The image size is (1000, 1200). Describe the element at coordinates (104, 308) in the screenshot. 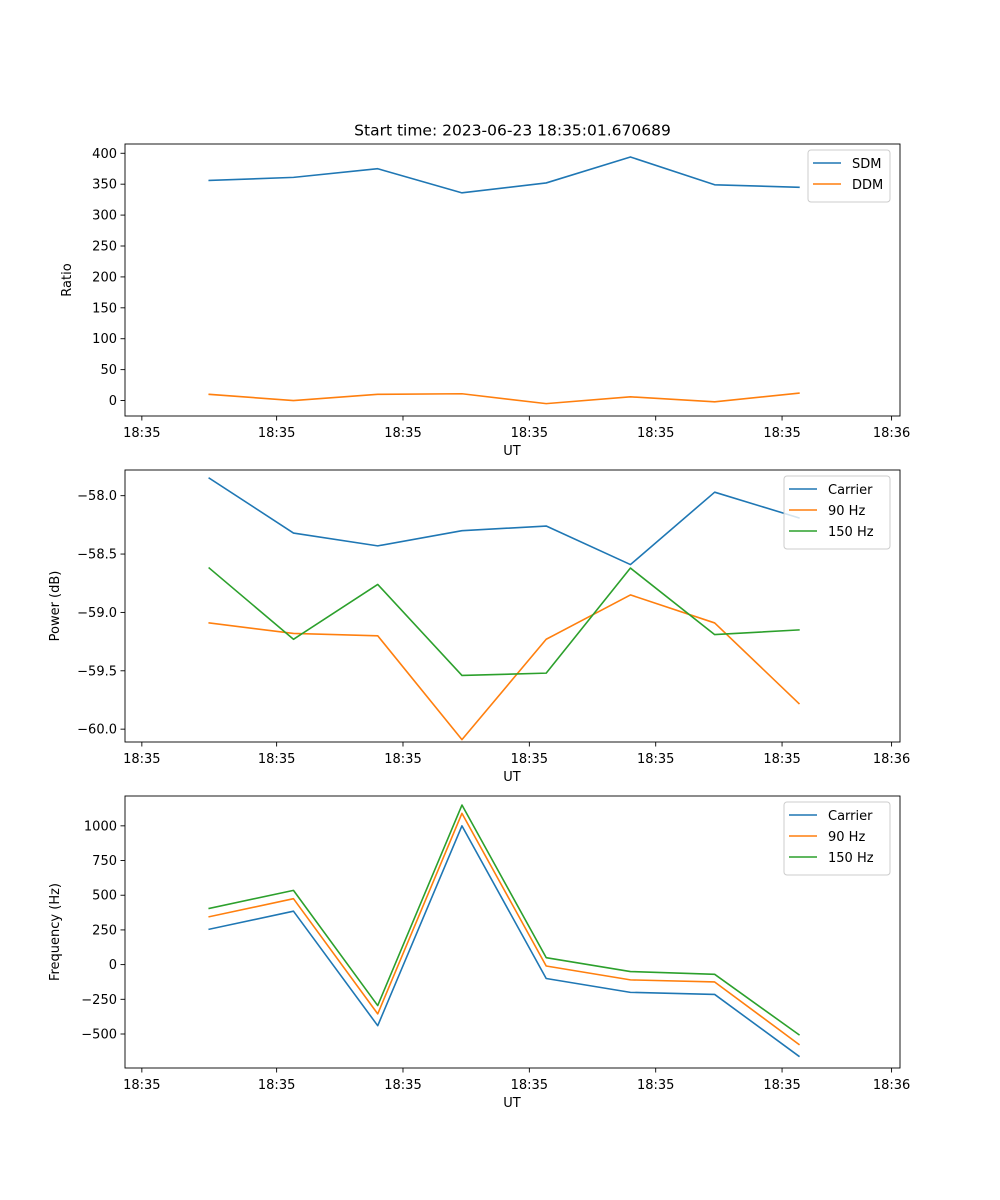

I see `y-tick-label: 150` at that location.